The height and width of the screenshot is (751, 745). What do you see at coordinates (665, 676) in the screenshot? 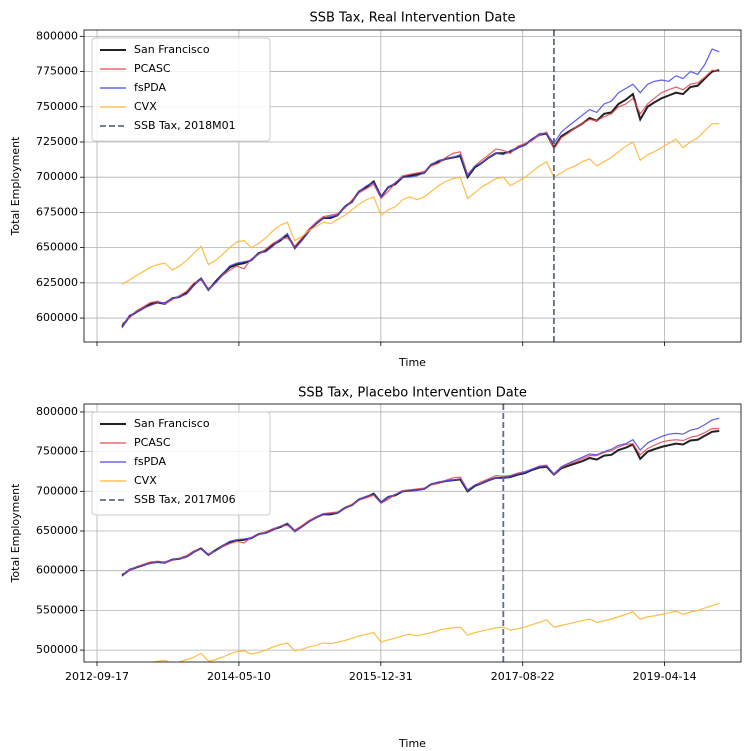
I see `x-tick-label: 2019-04-14` at bounding box center [665, 676].